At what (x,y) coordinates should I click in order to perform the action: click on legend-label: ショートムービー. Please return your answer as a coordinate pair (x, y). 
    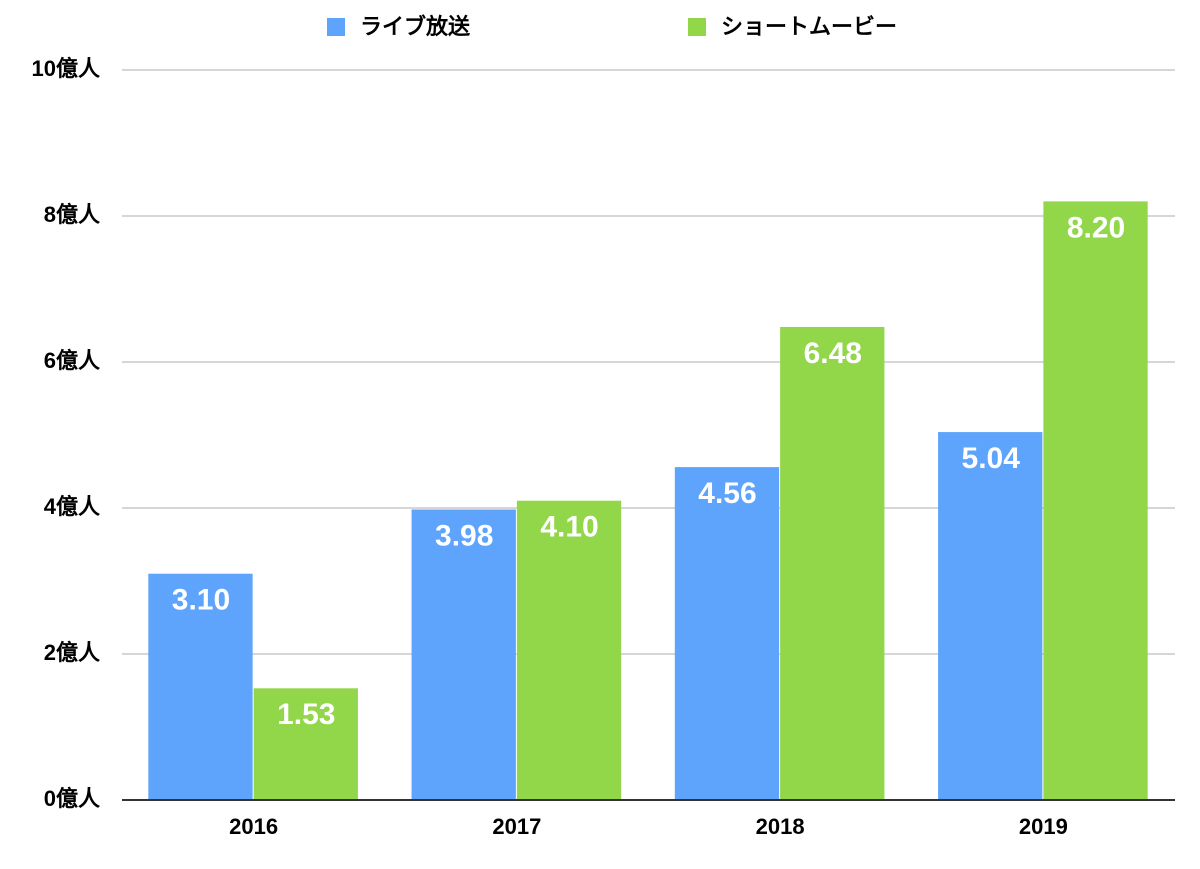
    Looking at the image, I should click on (809, 26).